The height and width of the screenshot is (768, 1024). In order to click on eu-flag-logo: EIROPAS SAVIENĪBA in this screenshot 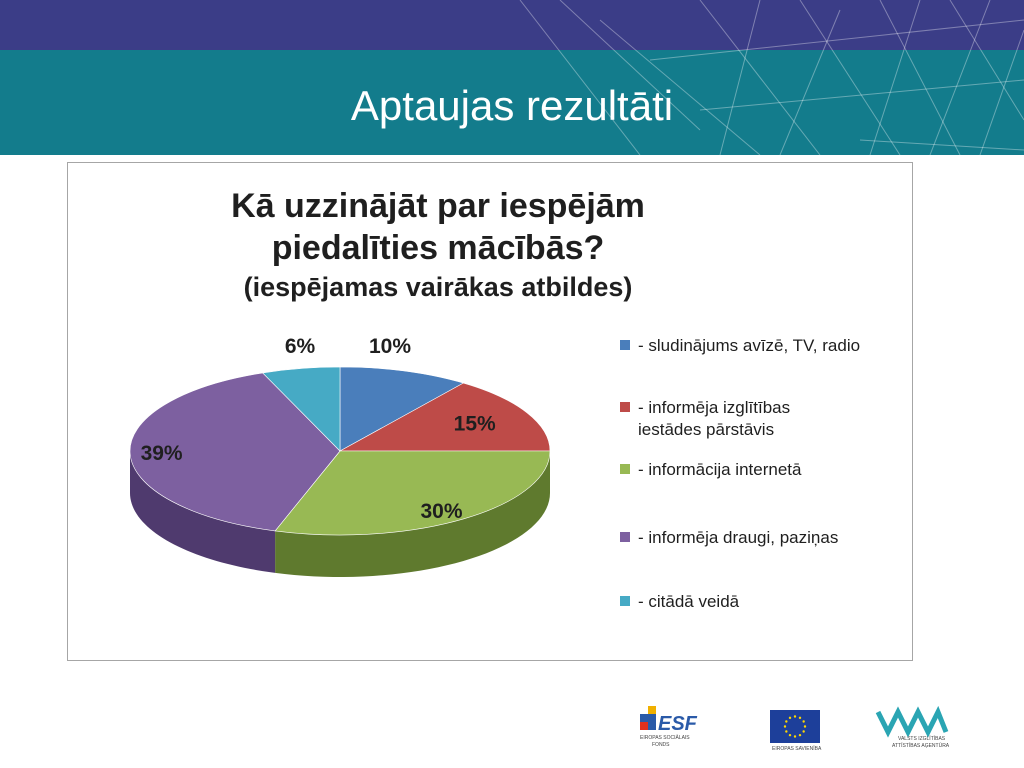, I will do `click(796, 731)`.